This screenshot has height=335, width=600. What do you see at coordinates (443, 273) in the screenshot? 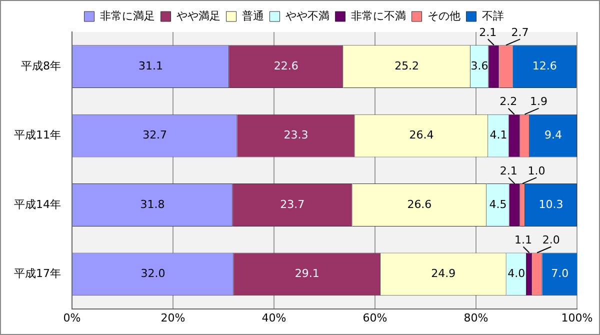
I see `data-label: 24.9` at bounding box center [443, 273].